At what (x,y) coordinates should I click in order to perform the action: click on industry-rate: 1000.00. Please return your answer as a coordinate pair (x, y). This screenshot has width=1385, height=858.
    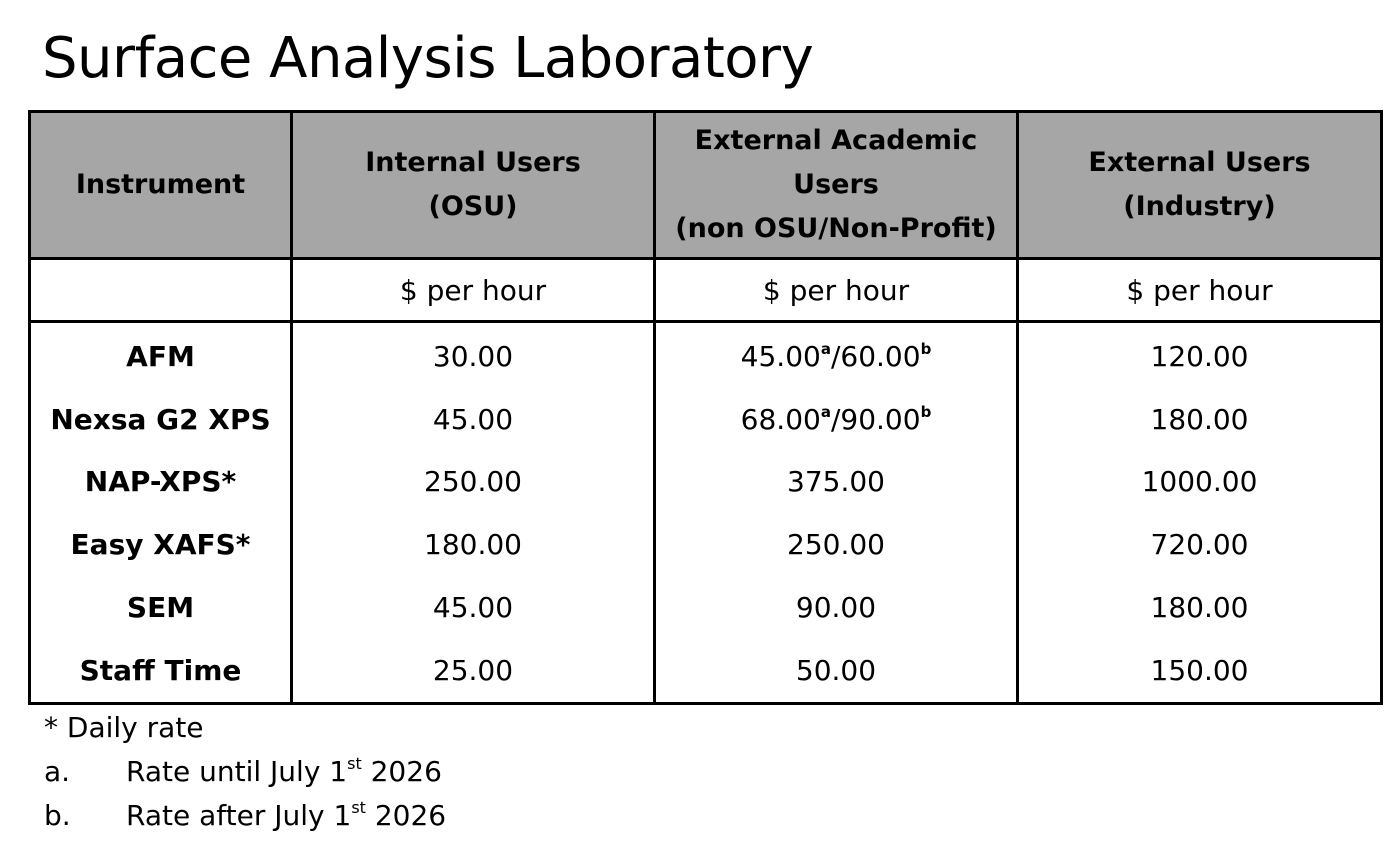
    Looking at the image, I should click on (1199, 482).